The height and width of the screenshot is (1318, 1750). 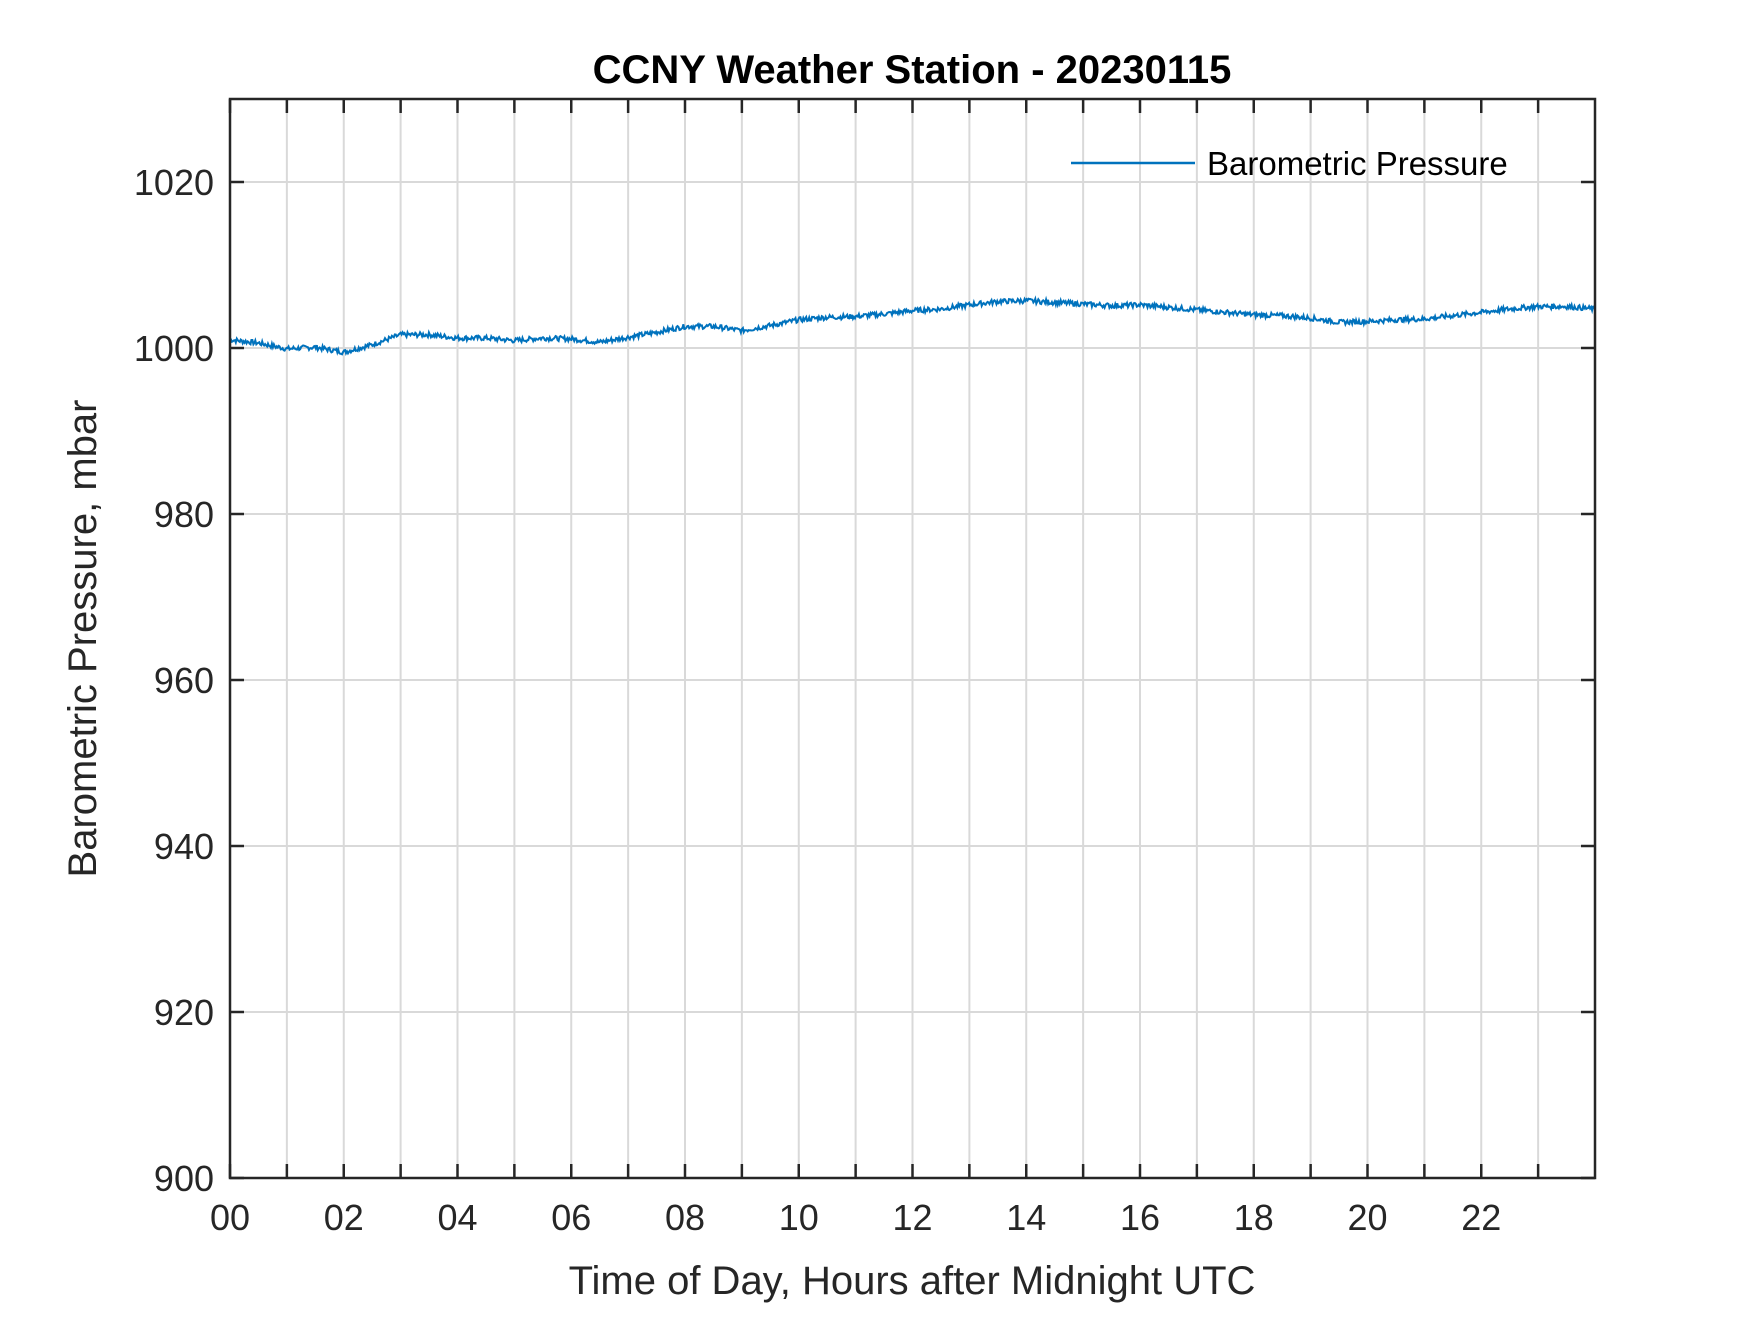 I want to click on y-axis-label: Barometric Pressure, mbar, so click(x=83, y=639).